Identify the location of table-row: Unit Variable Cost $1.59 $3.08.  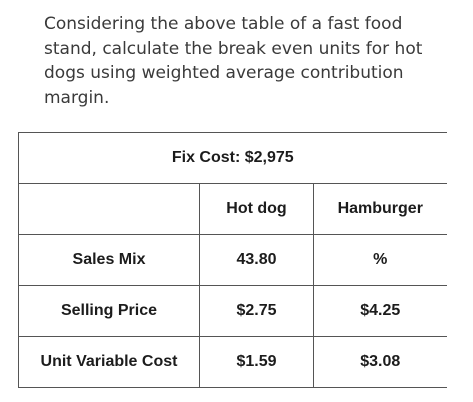
(232, 362).